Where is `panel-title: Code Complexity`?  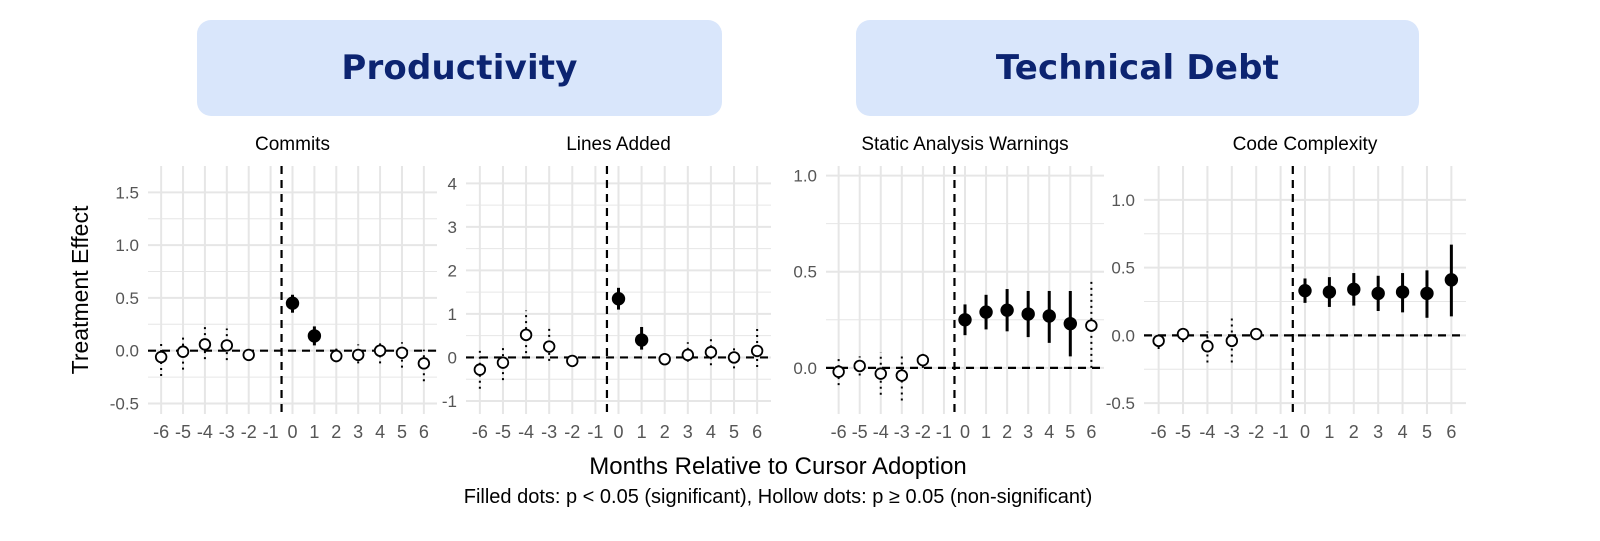 panel-title: Code Complexity is located at coordinates (1305, 144).